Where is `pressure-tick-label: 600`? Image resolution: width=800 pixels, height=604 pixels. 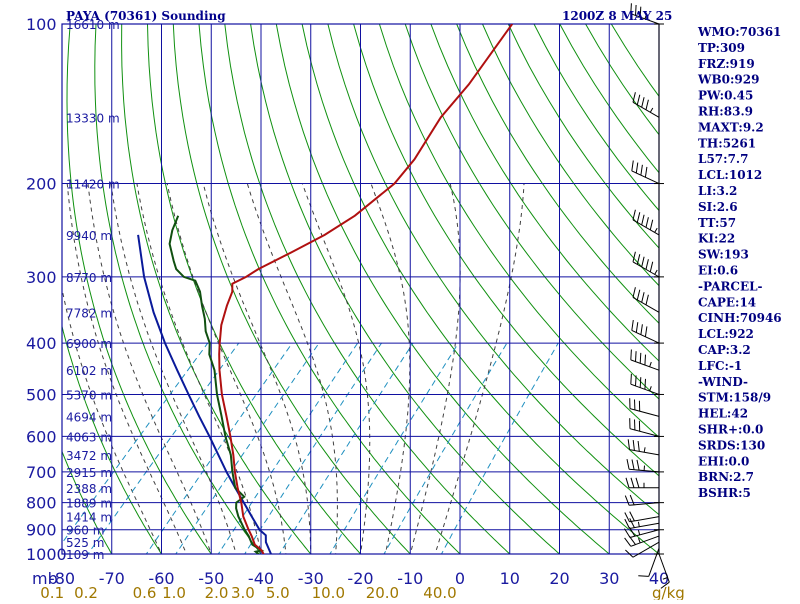
pressure-tick-label: 600 is located at coordinates (41, 436).